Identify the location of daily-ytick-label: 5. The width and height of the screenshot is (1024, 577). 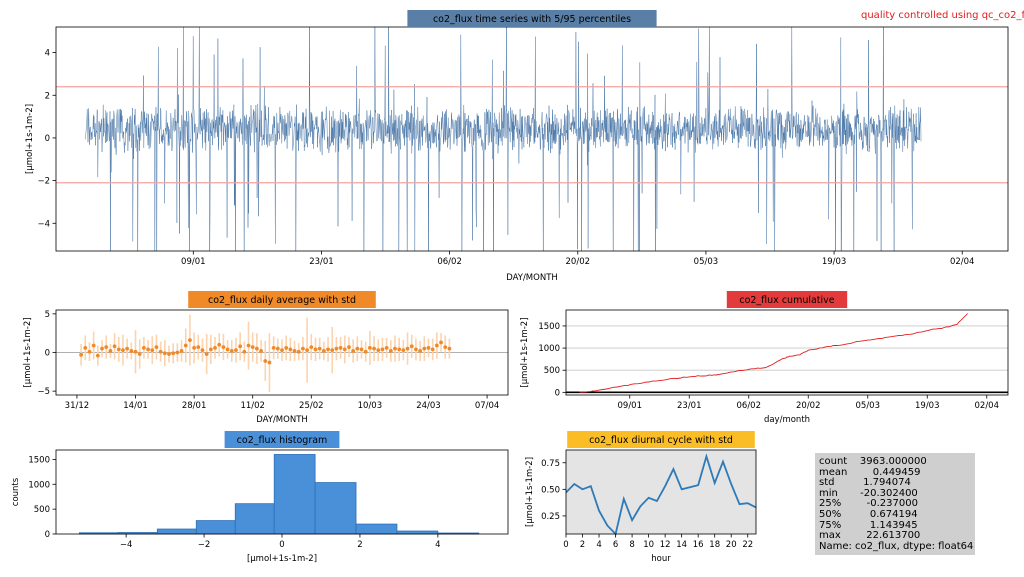
(47, 315).